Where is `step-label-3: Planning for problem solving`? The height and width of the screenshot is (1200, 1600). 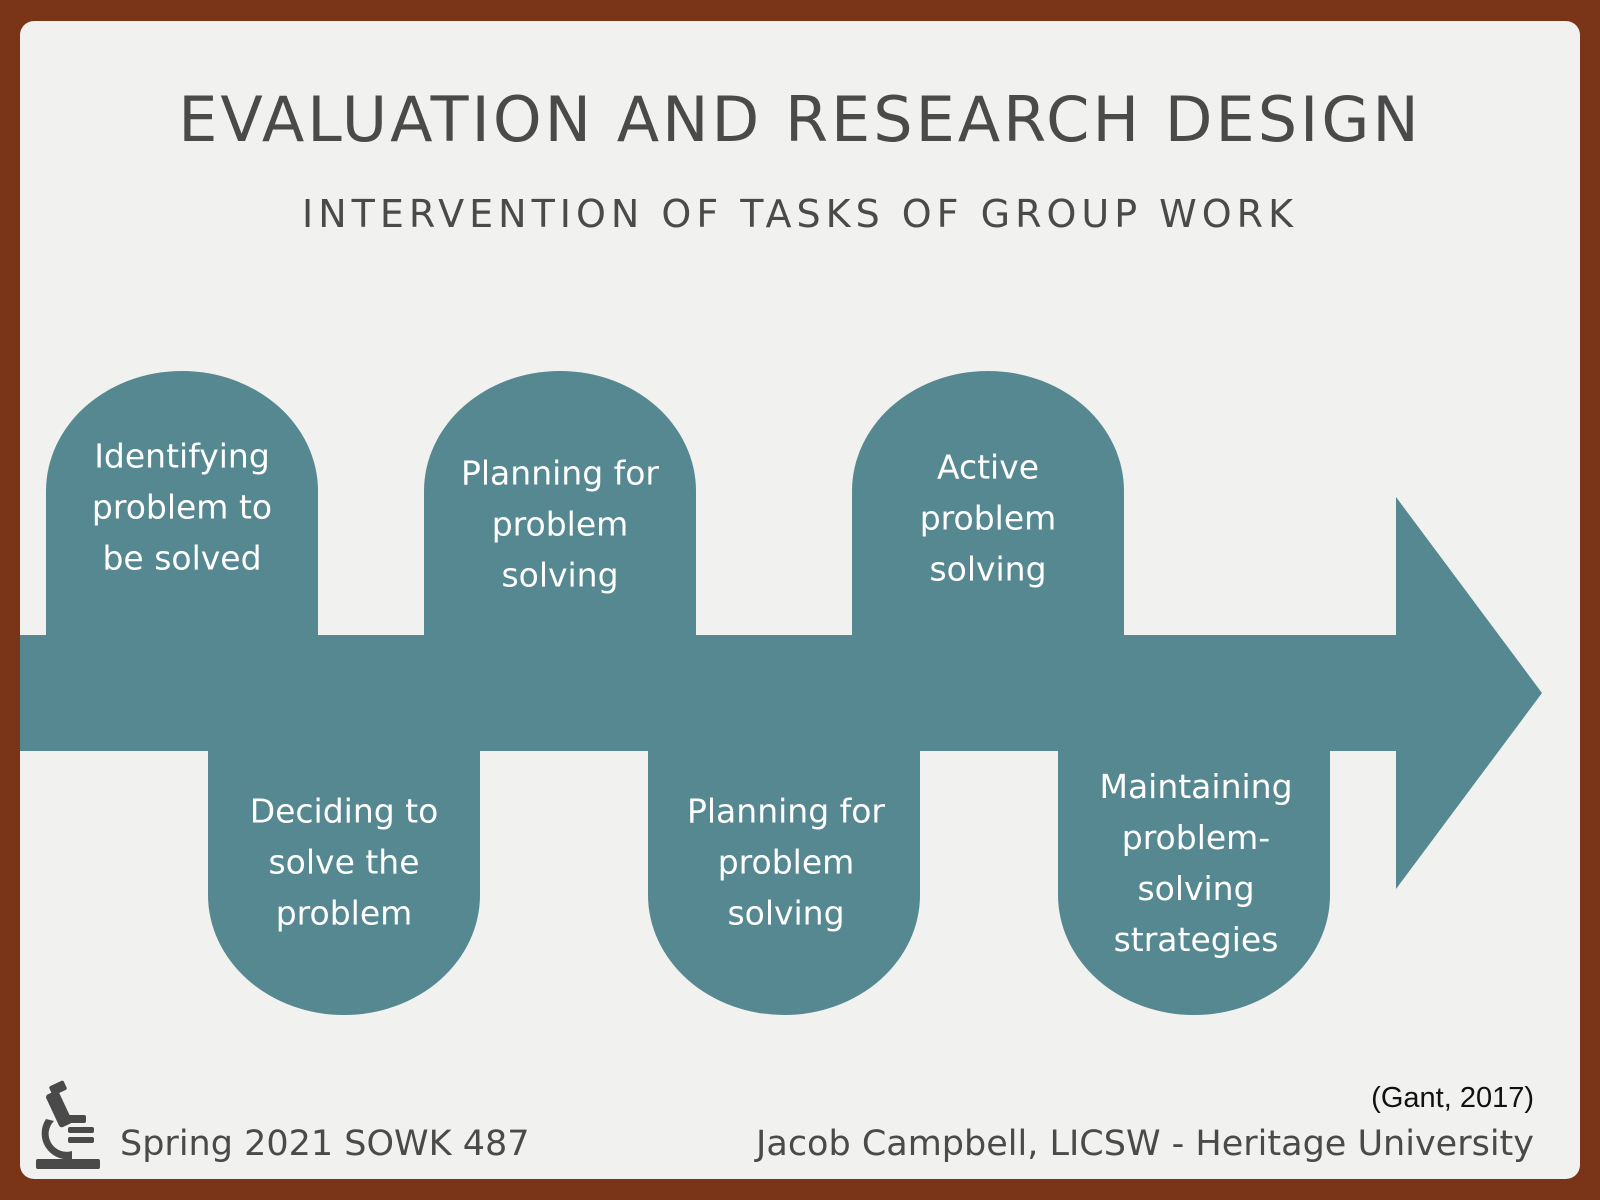 step-label-3: Planning for problem solving is located at coordinates (560, 524).